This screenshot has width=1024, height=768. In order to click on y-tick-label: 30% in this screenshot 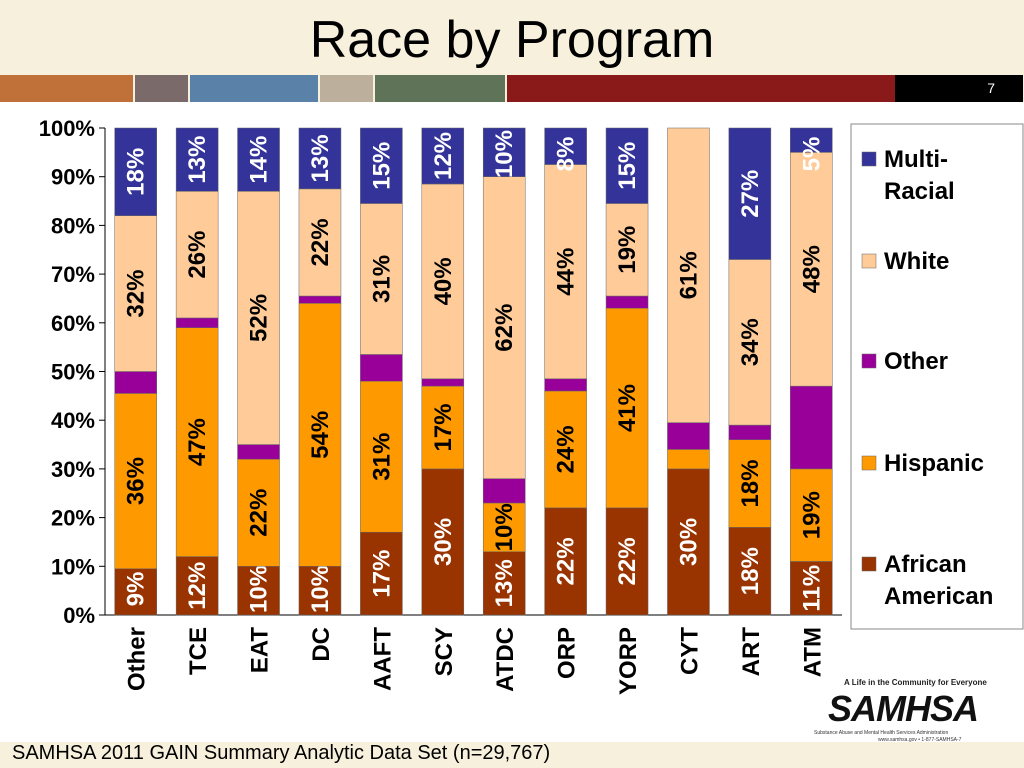, I will do `click(73, 469)`.